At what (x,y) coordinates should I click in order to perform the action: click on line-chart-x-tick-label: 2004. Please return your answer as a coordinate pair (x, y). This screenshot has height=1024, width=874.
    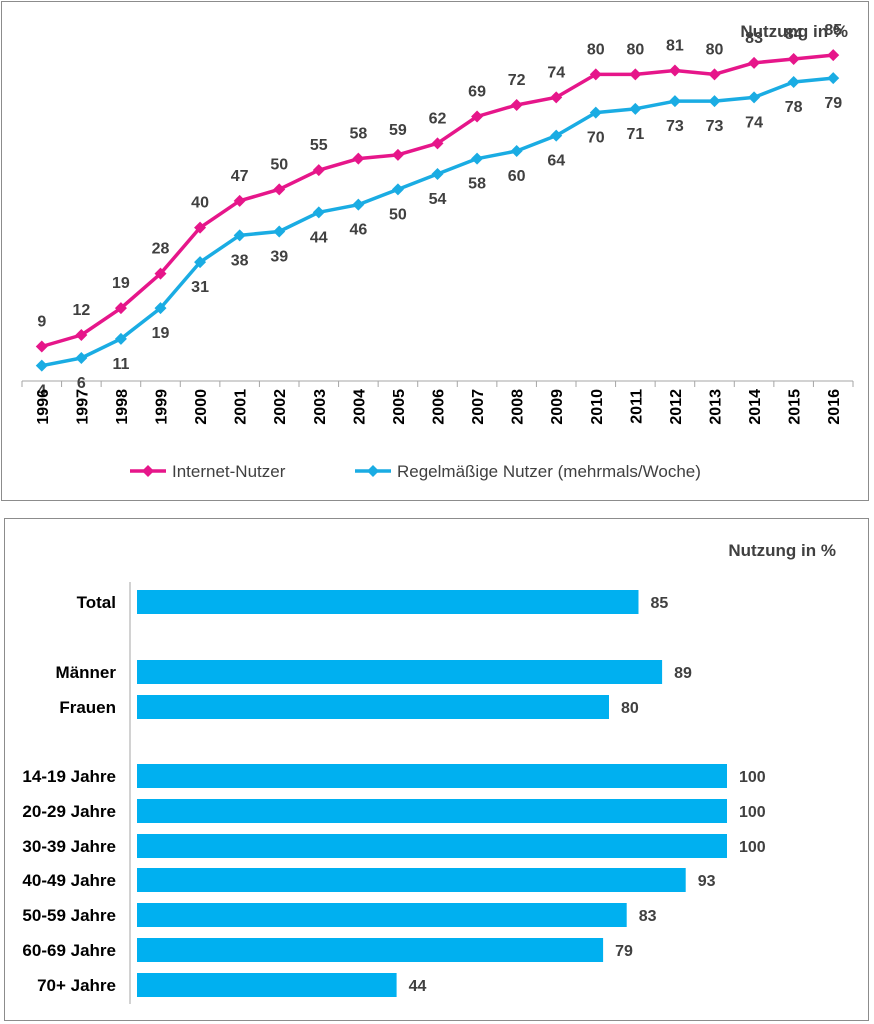
    Looking at the image, I should click on (359, 407).